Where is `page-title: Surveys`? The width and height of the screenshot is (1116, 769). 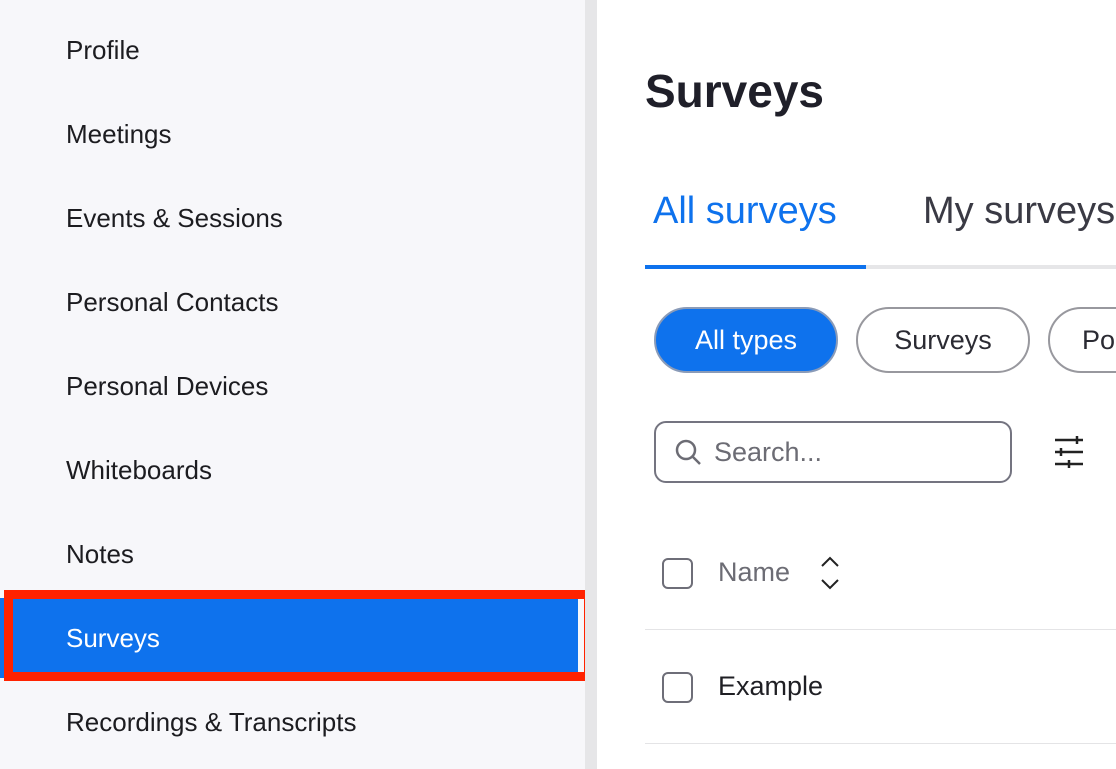
page-title: Surveys is located at coordinates (735, 91).